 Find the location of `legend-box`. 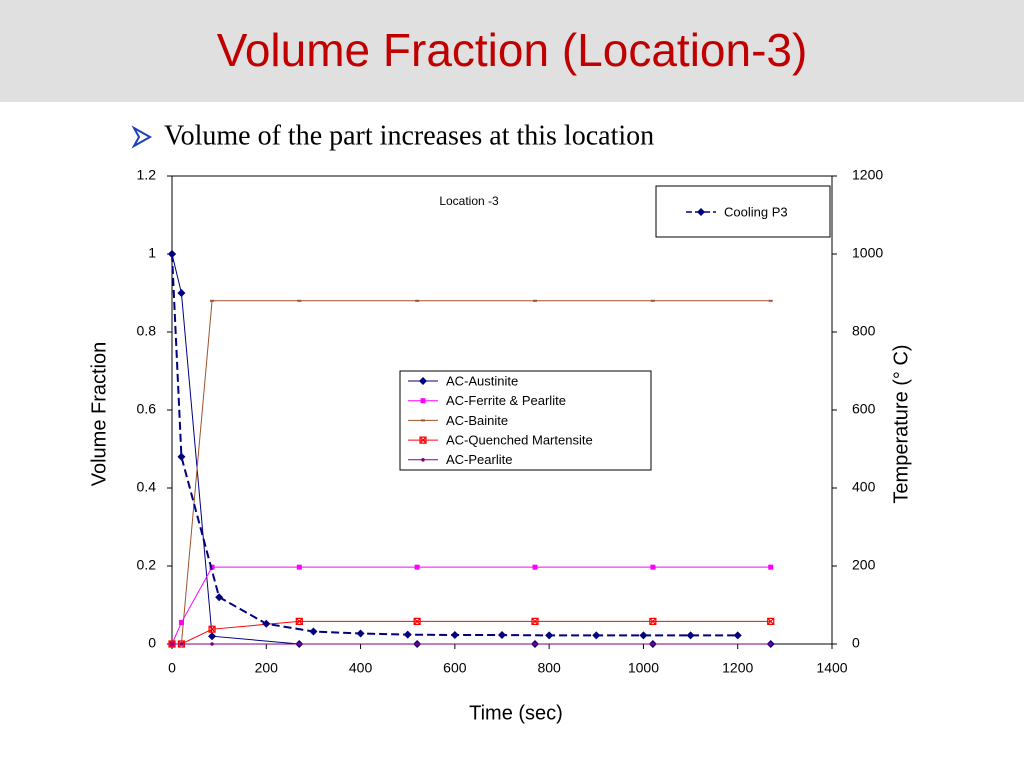

legend-box is located at coordinates (525, 420).